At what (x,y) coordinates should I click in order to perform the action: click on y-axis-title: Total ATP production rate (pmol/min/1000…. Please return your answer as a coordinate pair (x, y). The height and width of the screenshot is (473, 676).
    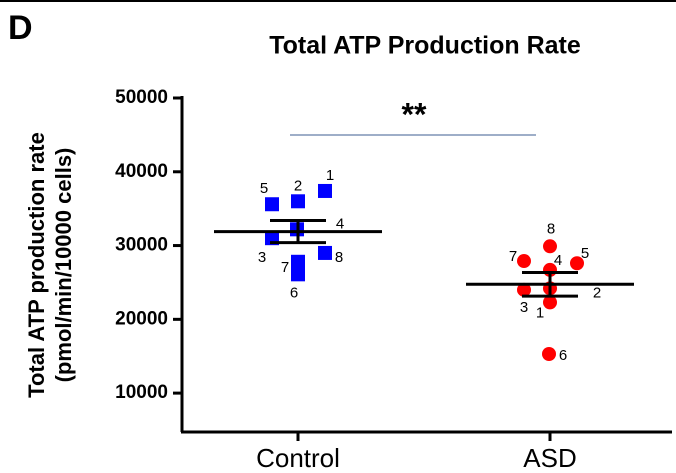
    Looking at the image, I should click on (50, 265).